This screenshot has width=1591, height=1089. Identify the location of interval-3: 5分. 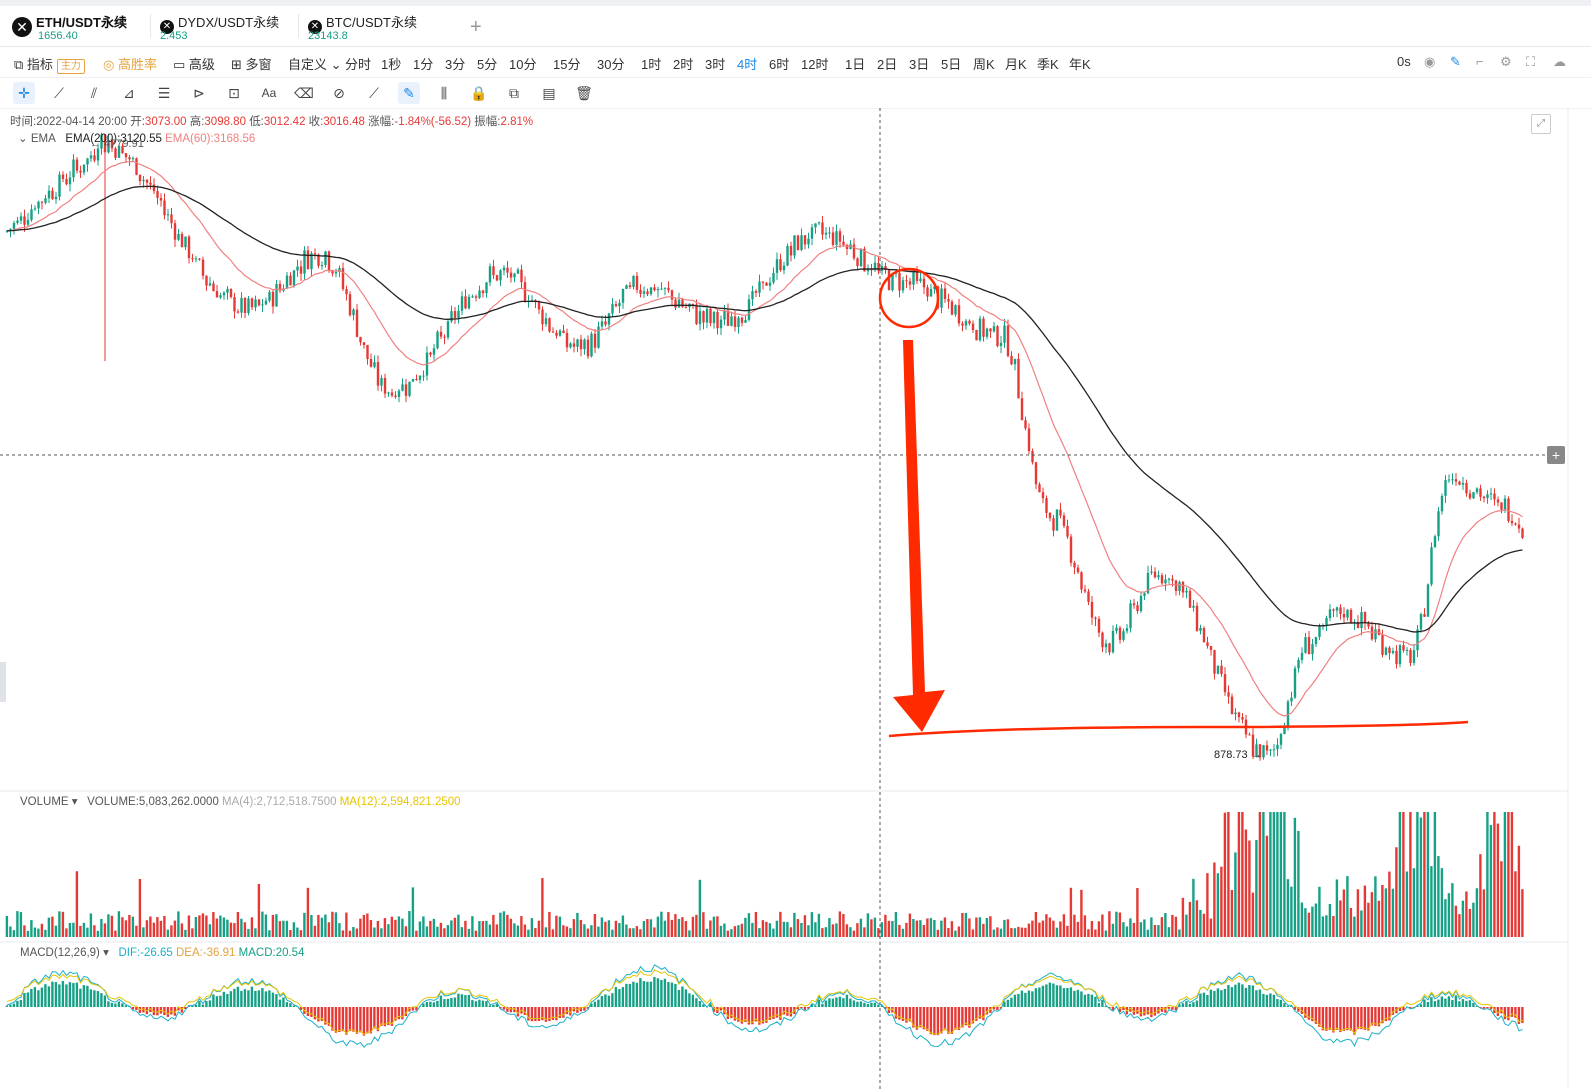
(487, 64).